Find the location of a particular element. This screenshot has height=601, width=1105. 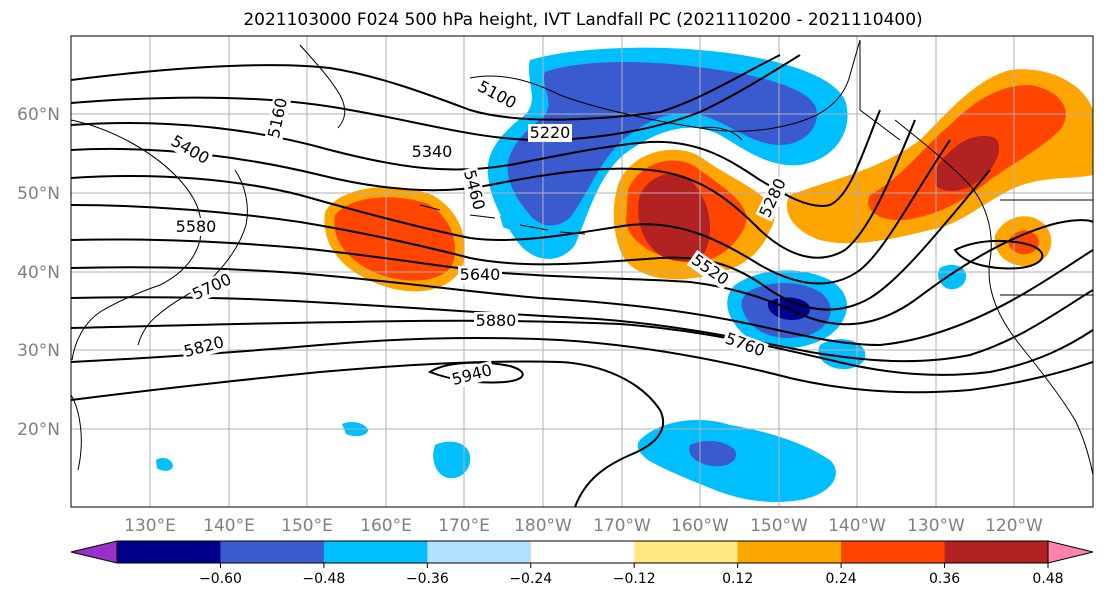

colorbar-tick-label: −0.24 is located at coordinates (530, 579).